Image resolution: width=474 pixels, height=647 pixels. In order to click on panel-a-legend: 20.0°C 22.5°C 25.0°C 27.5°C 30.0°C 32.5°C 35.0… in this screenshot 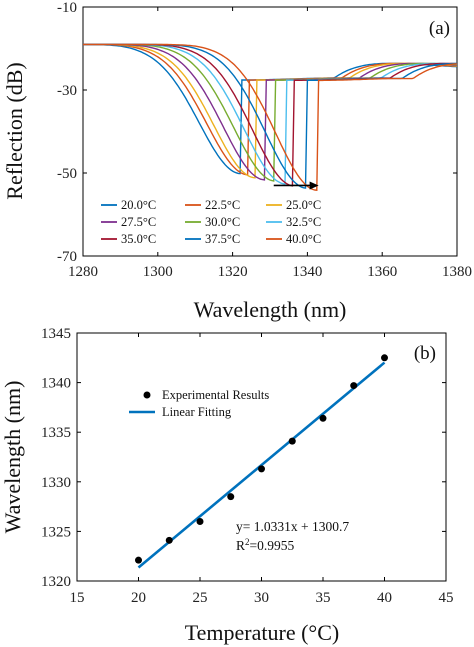, I will do `click(211, 222)`.